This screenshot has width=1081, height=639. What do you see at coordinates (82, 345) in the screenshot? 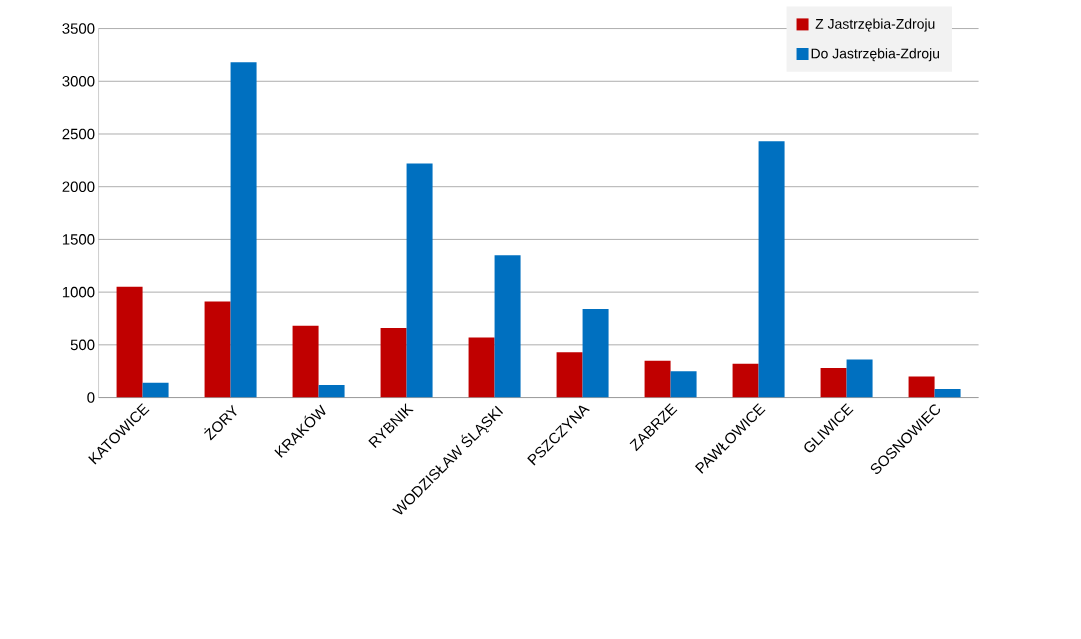
I see `y-tick-label: 500` at bounding box center [82, 345].